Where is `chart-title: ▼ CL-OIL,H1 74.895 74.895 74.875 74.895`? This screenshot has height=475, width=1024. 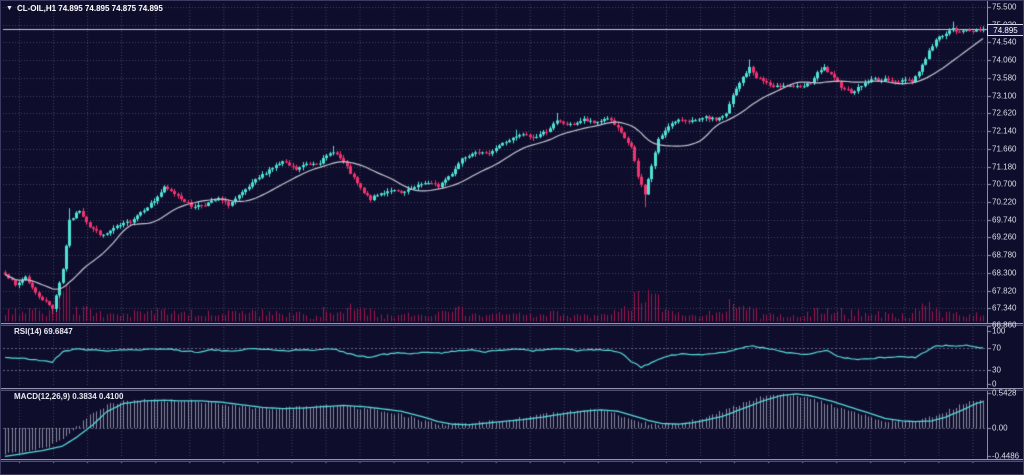
chart-title: ▼ CL-OIL,H1 74.895 74.895 74.875 74.895 is located at coordinates (84, 8).